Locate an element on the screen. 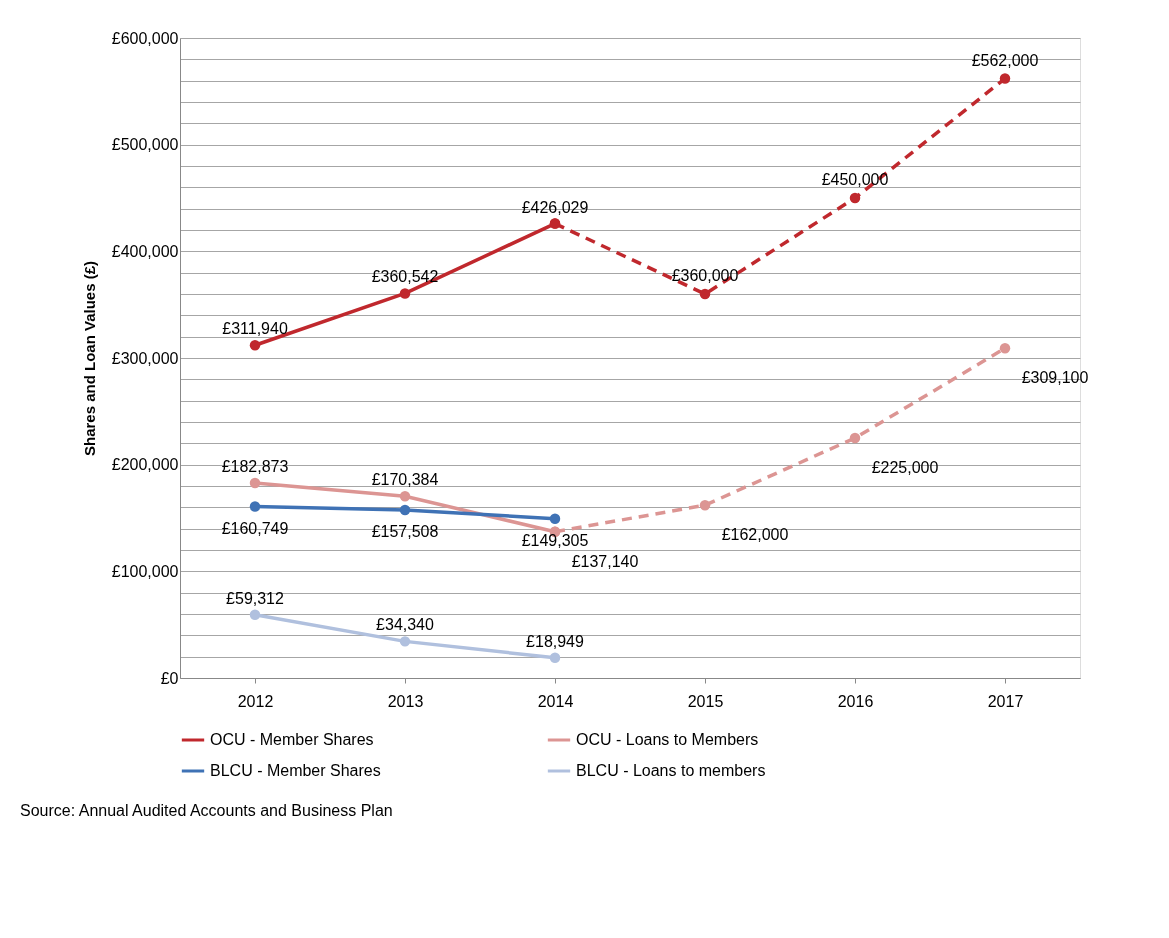 Image resolution: width=1169 pixels, height=938 pixels. x-tick-label: 2013 is located at coordinates (405, 701).